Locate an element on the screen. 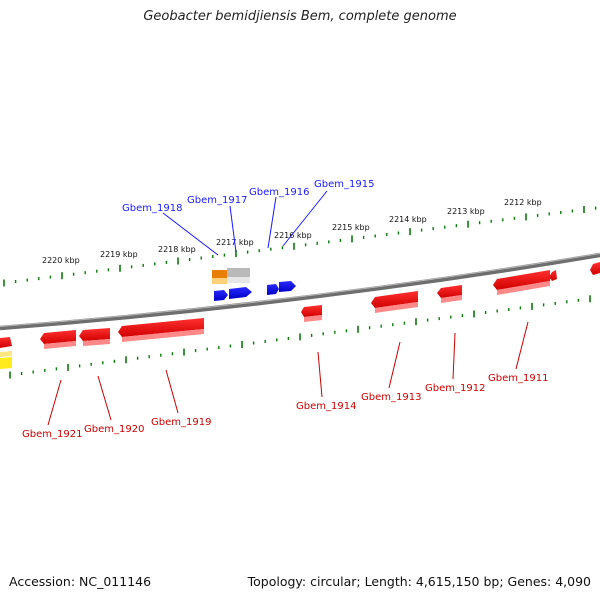 The image size is (600, 600). accession-text: Accession: NC_011146 is located at coordinates (80, 581).